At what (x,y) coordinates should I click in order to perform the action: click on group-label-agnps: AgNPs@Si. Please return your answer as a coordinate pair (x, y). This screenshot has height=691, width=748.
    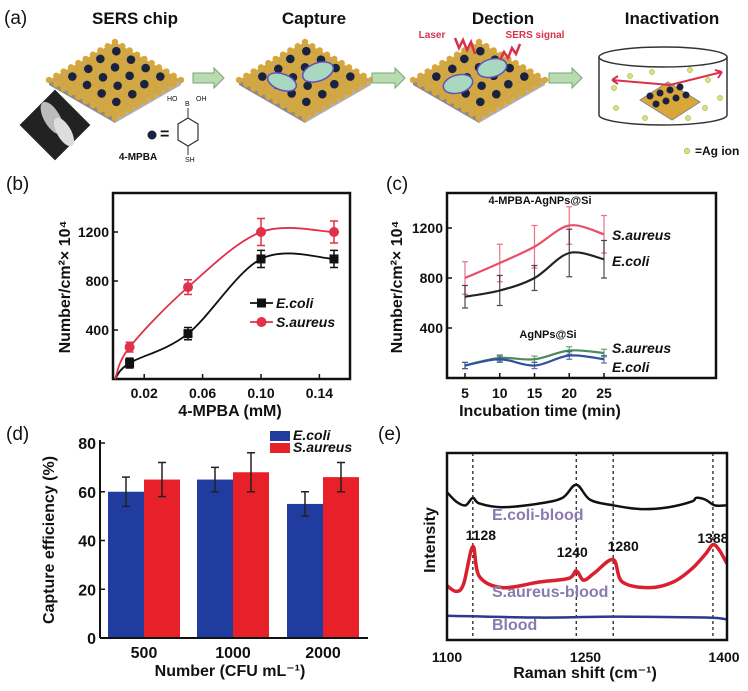
    Looking at the image, I should click on (547, 335).